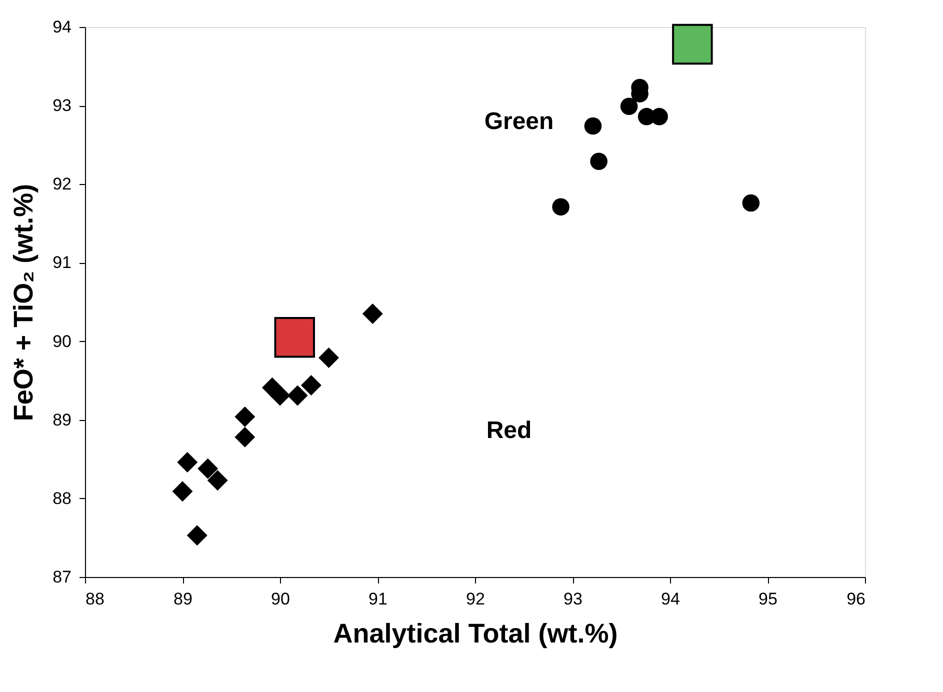  What do you see at coordinates (183, 599) in the screenshot?
I see `x-tick-label: 89` at bounding box center [183, 599].